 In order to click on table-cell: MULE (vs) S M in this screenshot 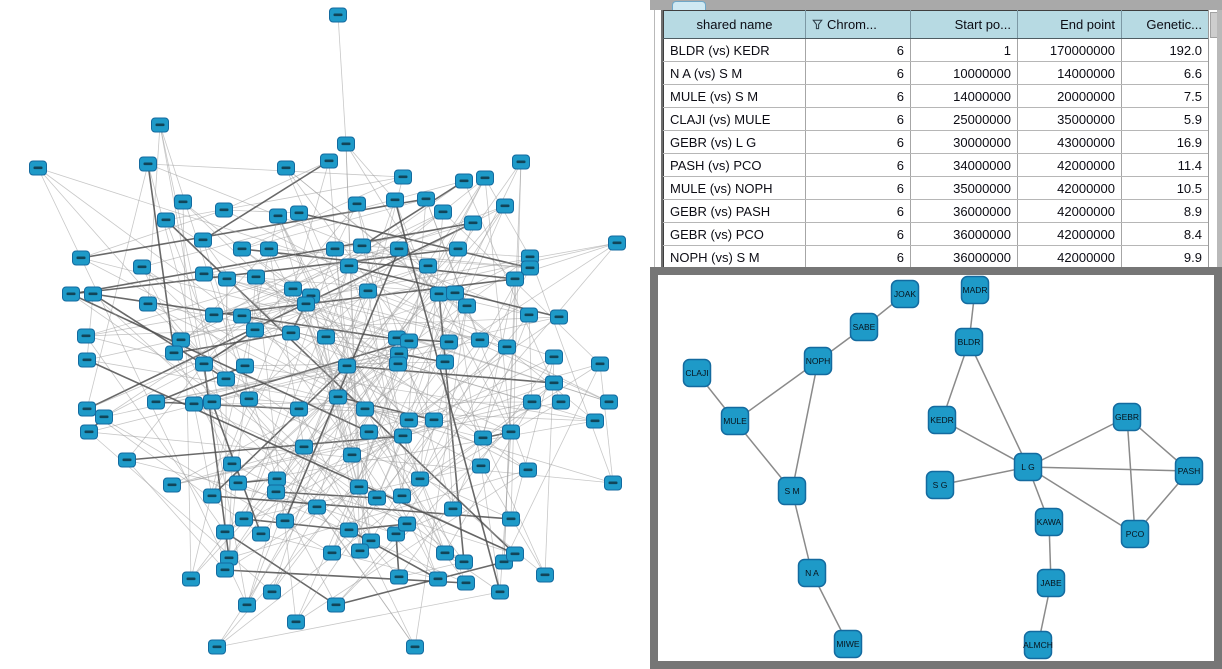, I will do `click(734, 96)`.